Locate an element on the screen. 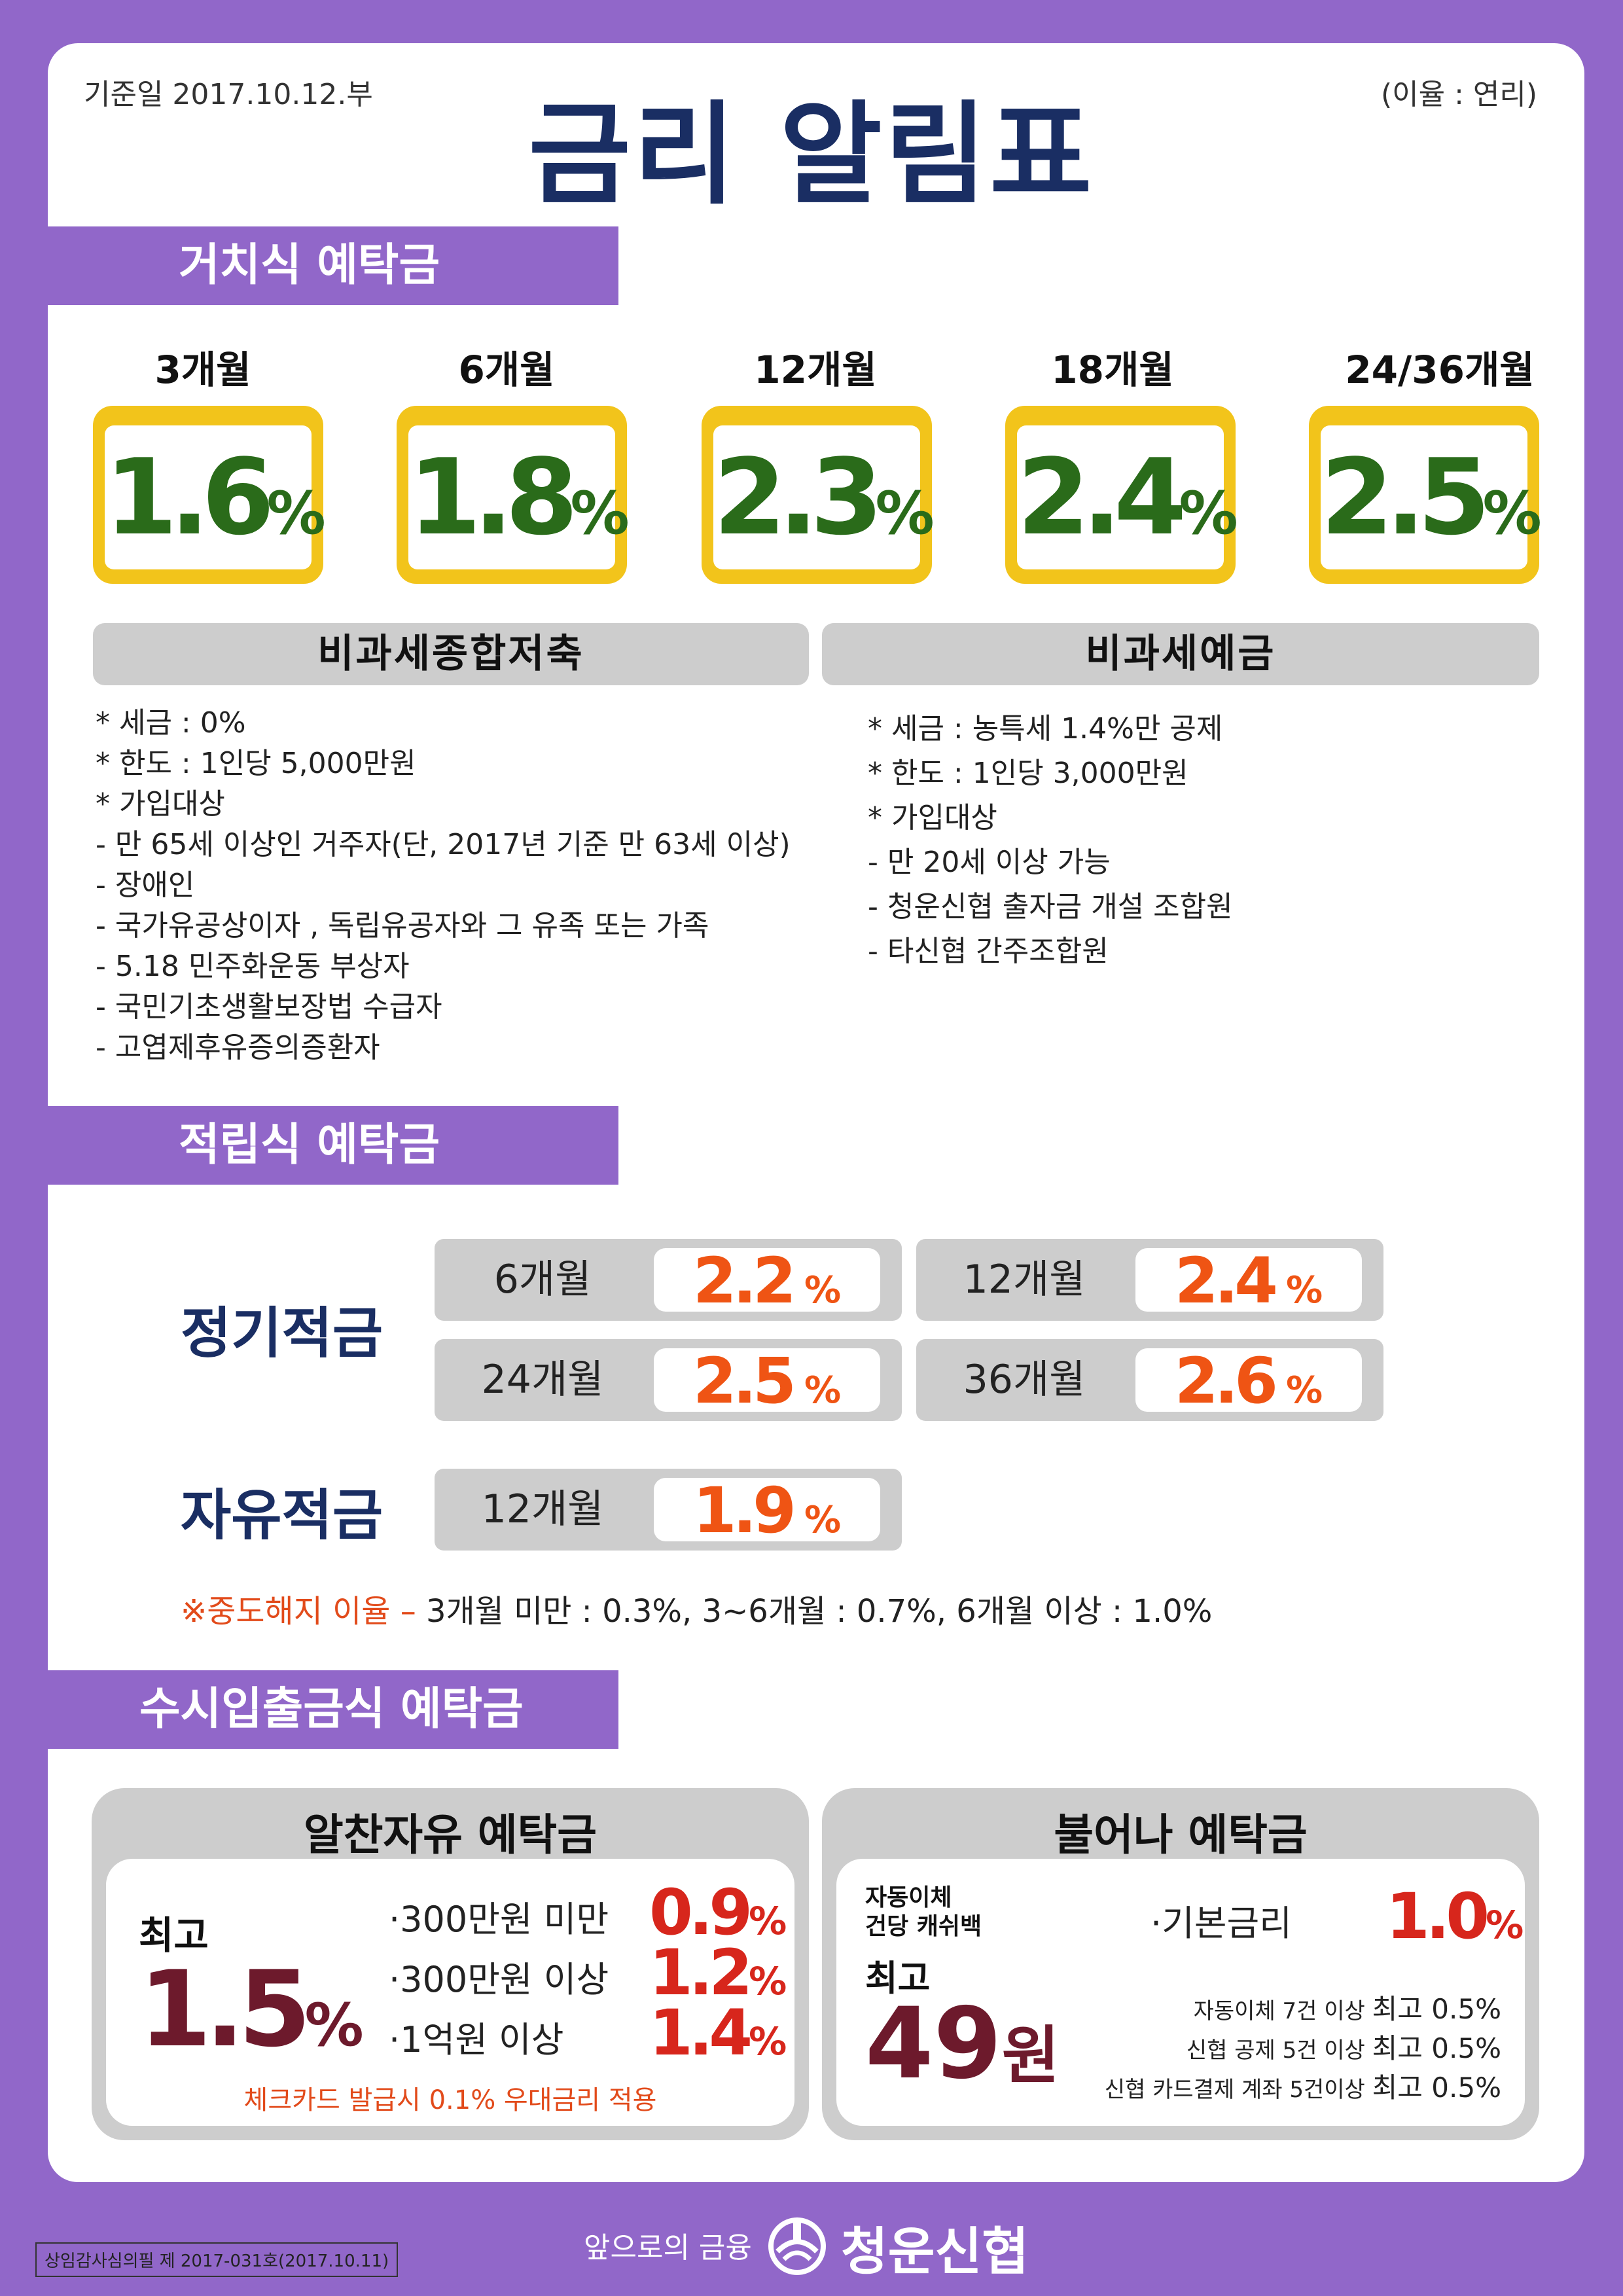 This screenshot has height=2296, width=1623. detail-line: * 한도 : 1인당 3,000만원 is located at coordinates (1028, 773).